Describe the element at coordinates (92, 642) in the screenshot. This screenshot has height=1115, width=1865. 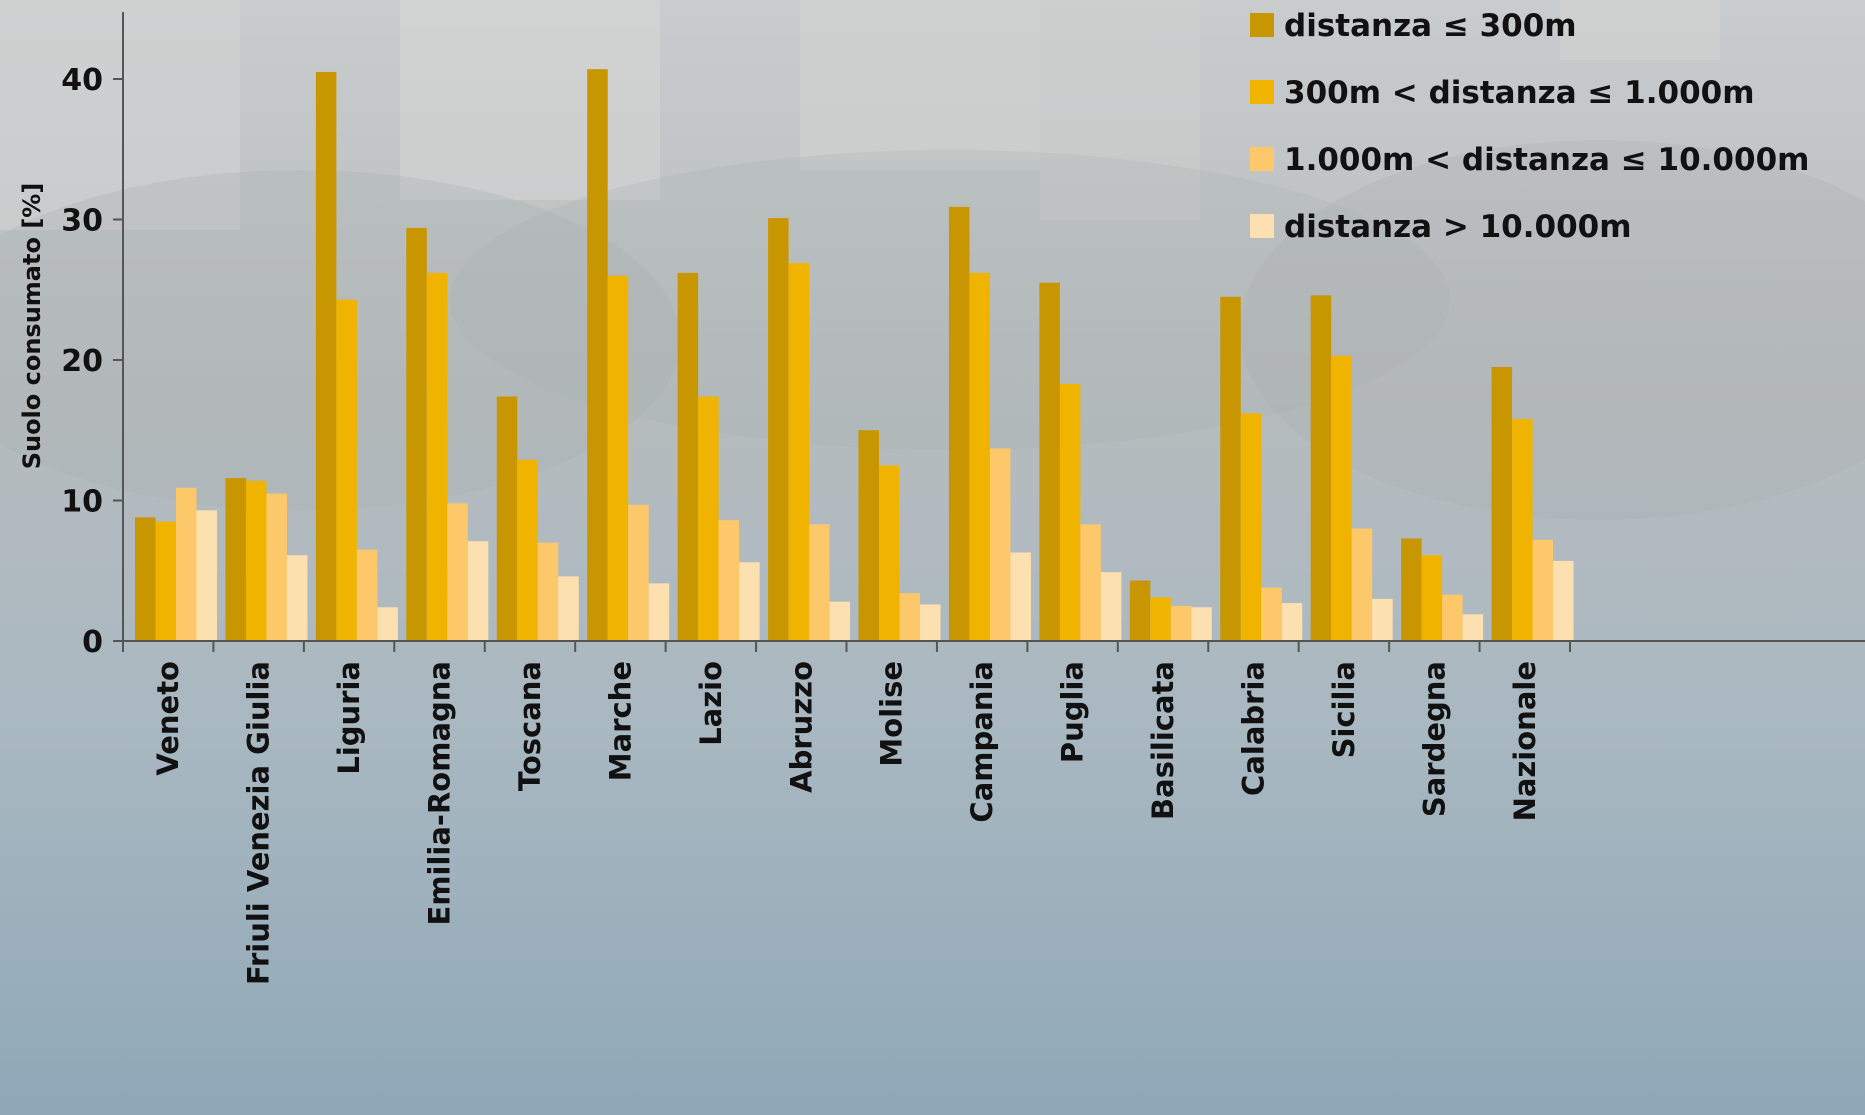
I see `y-tick-label: 0` at that location.